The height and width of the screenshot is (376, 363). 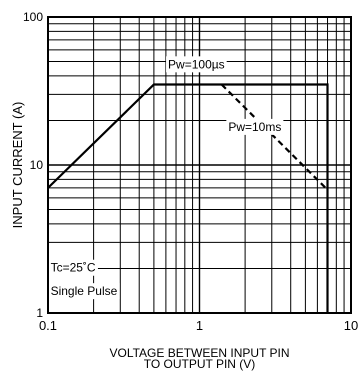 I want to click on annotation: Single Pulse, so click(x=84, y=291).